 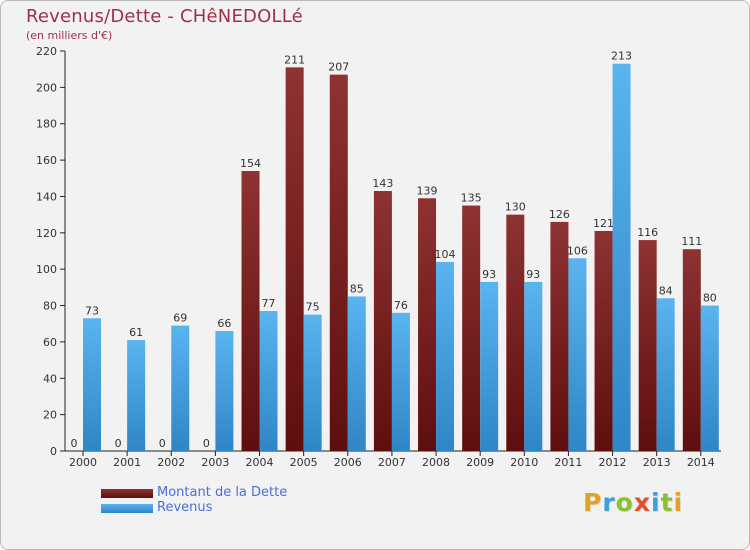 I want to click on legend-label-dette: Montant de la Dette, so click(x=222, y=492).